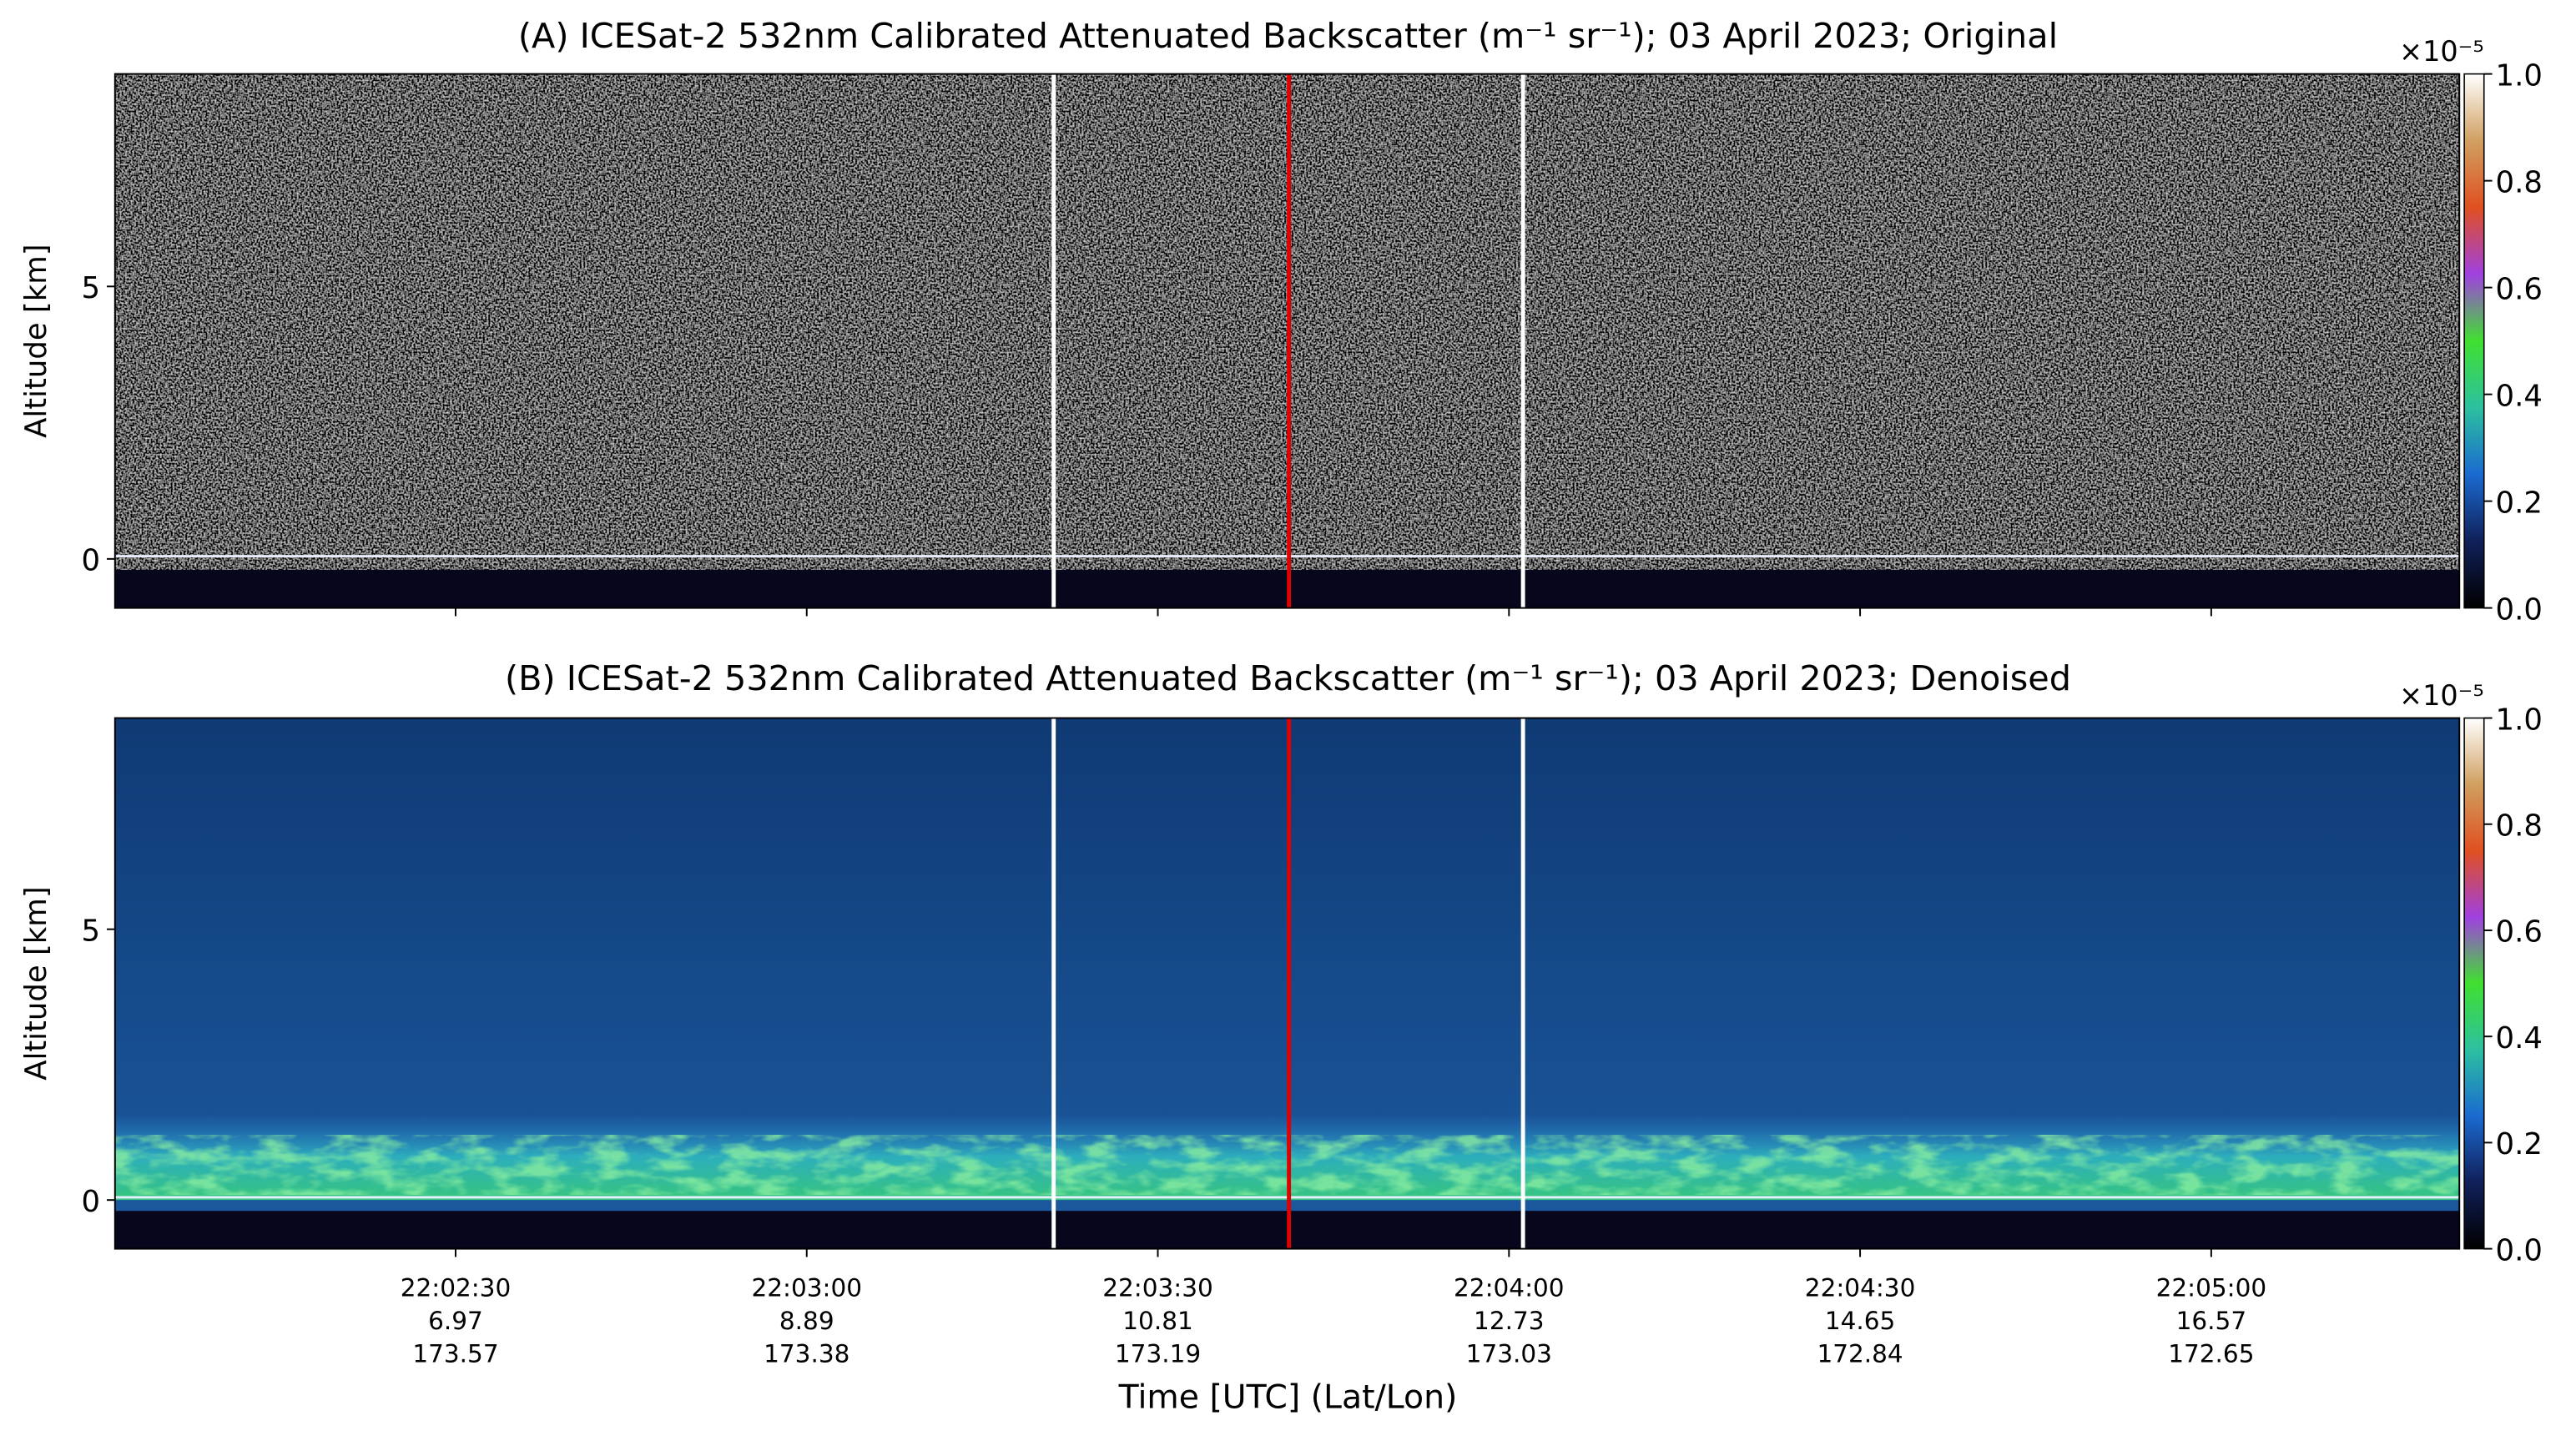 This screenshot has height=1441, width=2576. I want to click on x-tick-lon: 173.19, so click(1158, 1354).